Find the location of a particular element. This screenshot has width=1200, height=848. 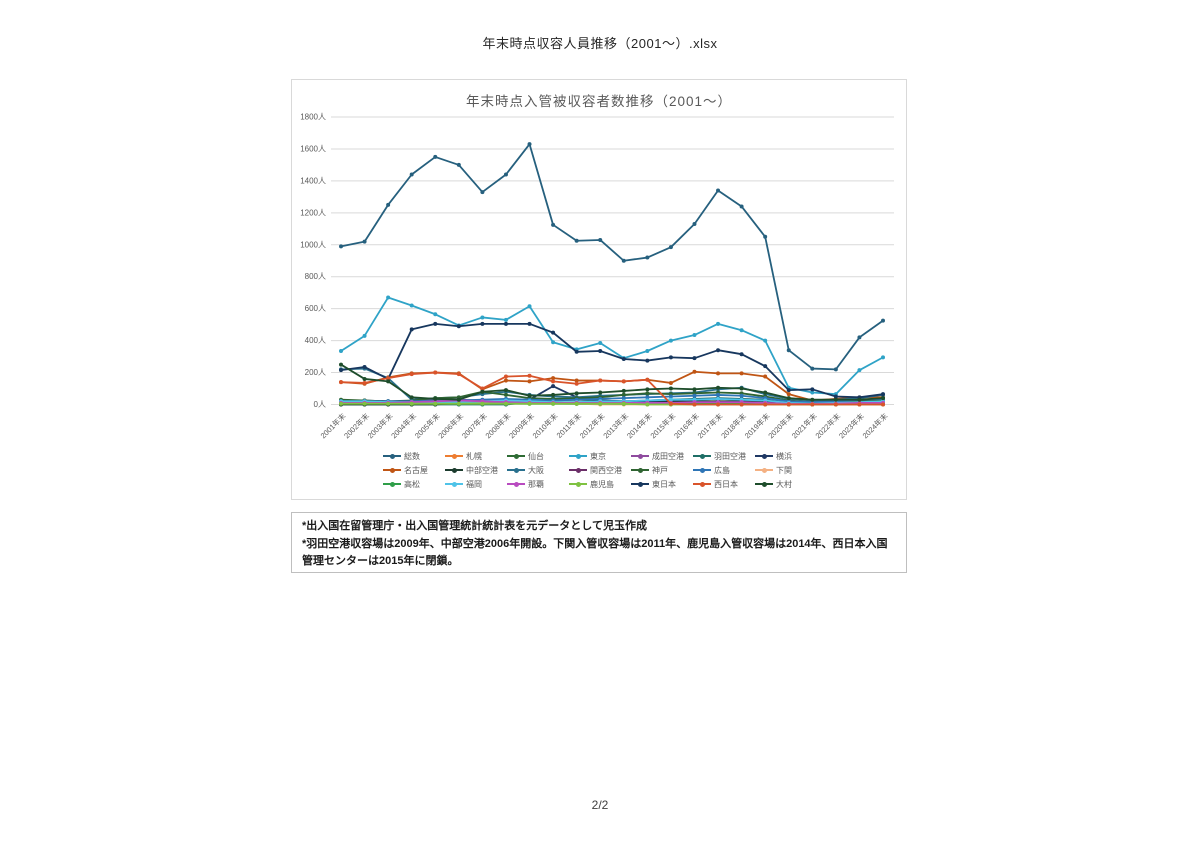

legend-item-神戸: 神戸 is located at coordinates (661, 470).